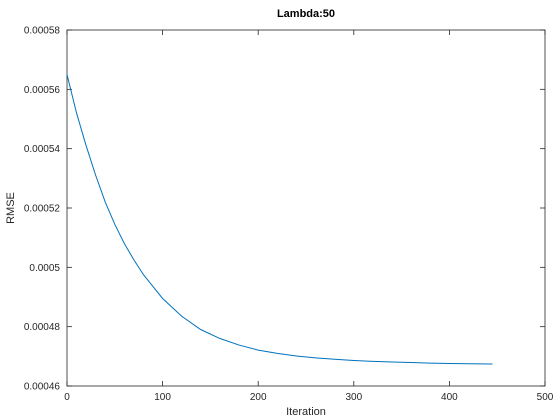  I want to click on y-tick-label: 0.00052, so click(42, 209).